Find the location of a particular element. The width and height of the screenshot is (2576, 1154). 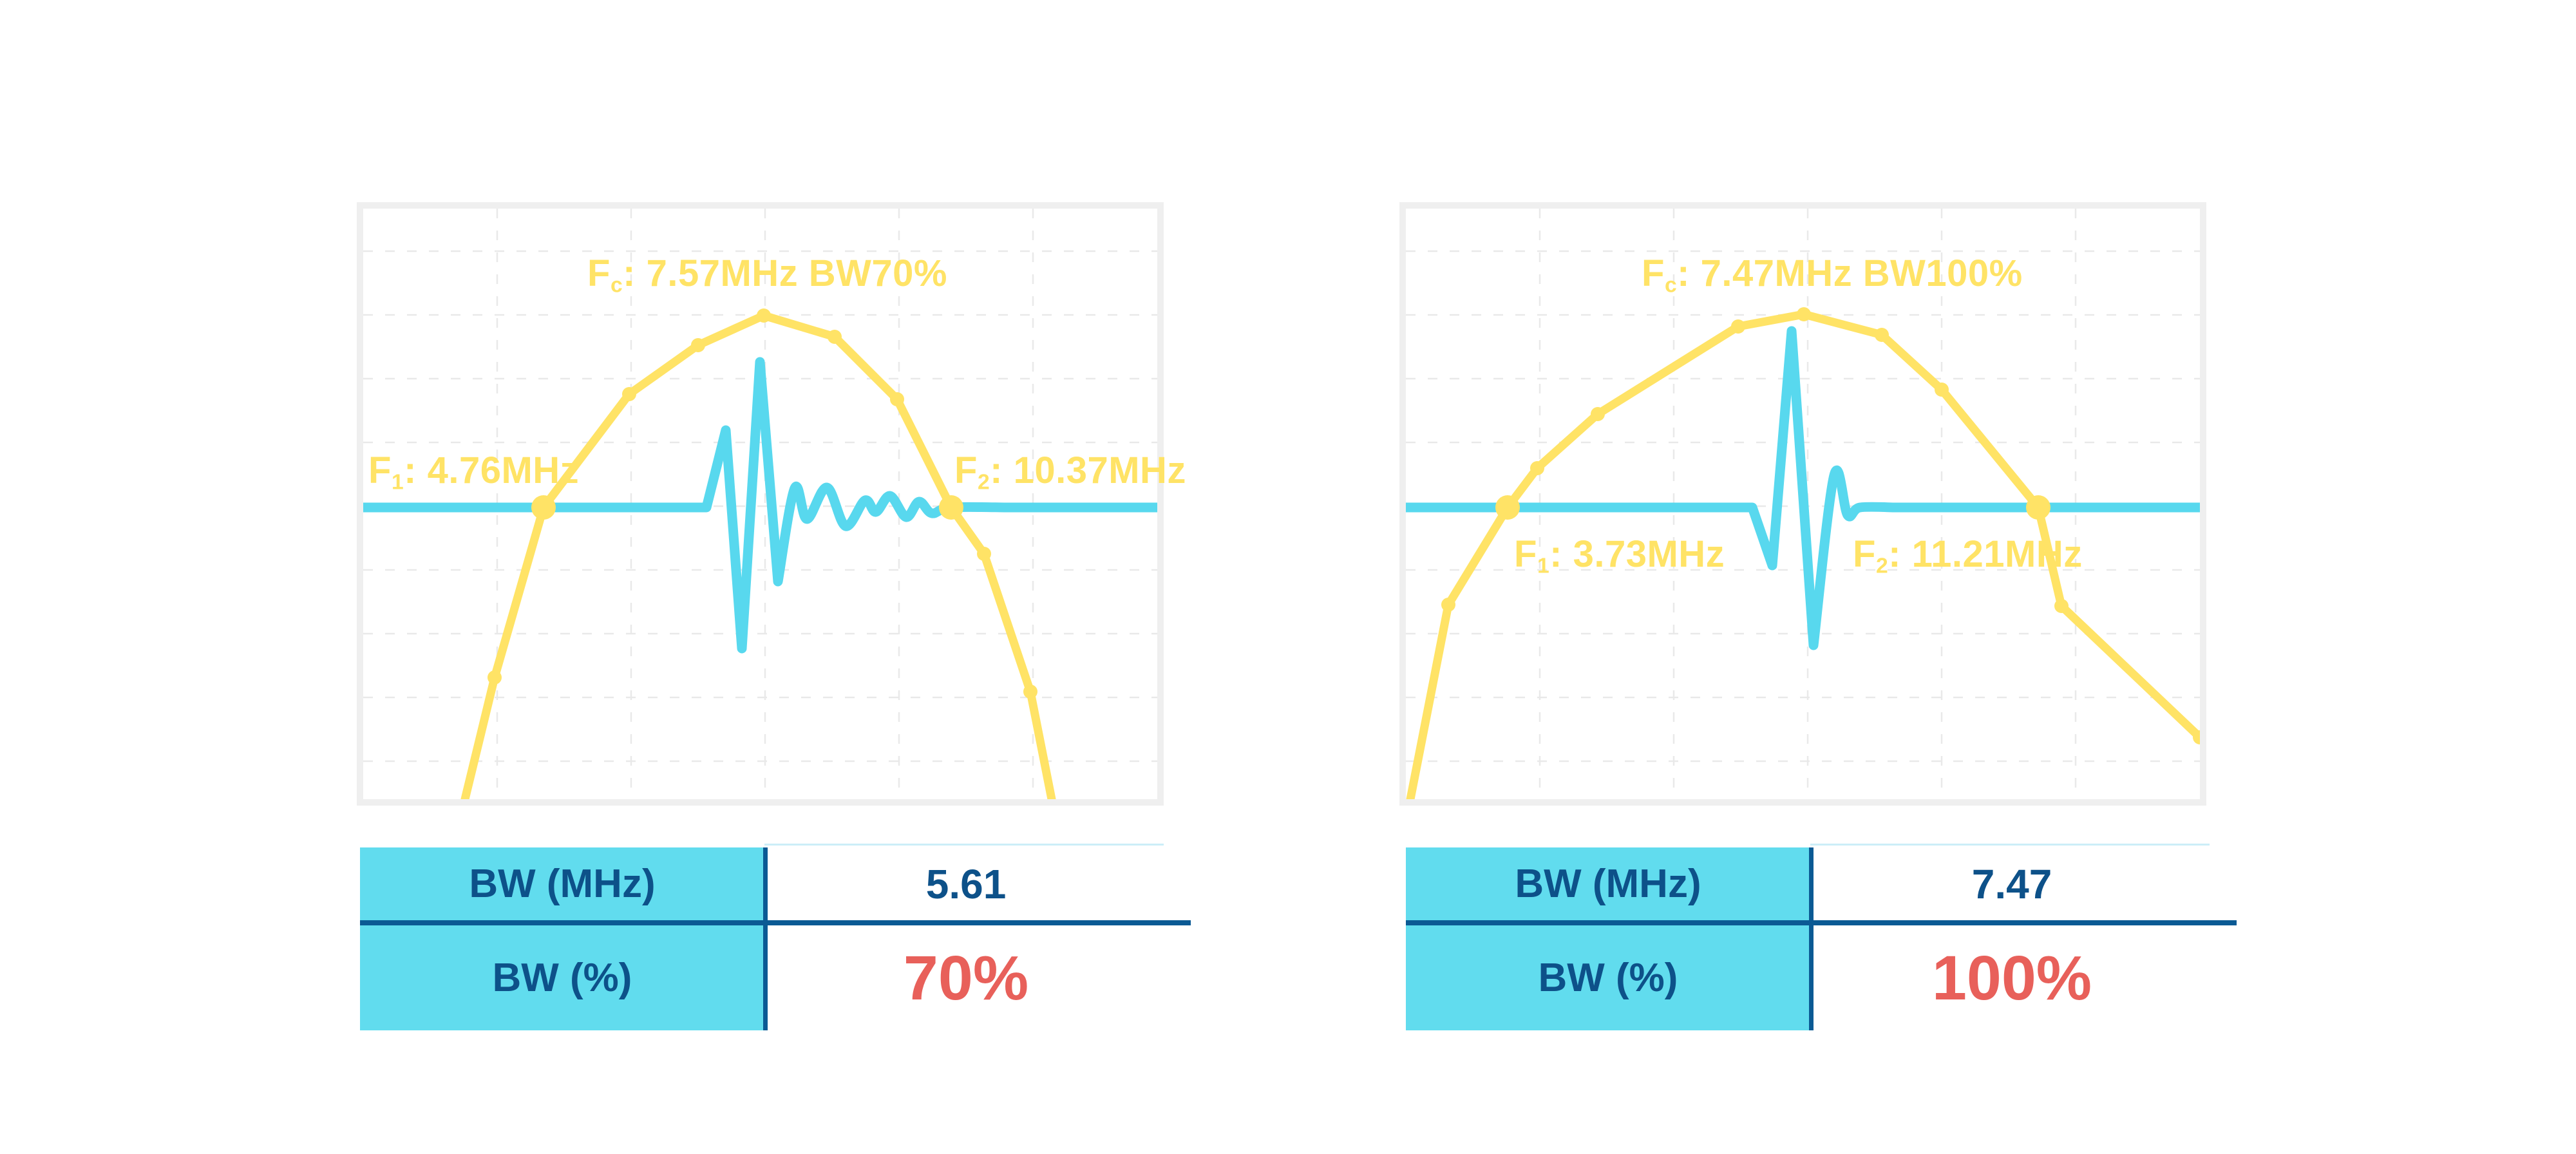

bandwidth-table-right: BW (MHz) BW (%) 7.47 100% is located at coordinates (1822, 939).